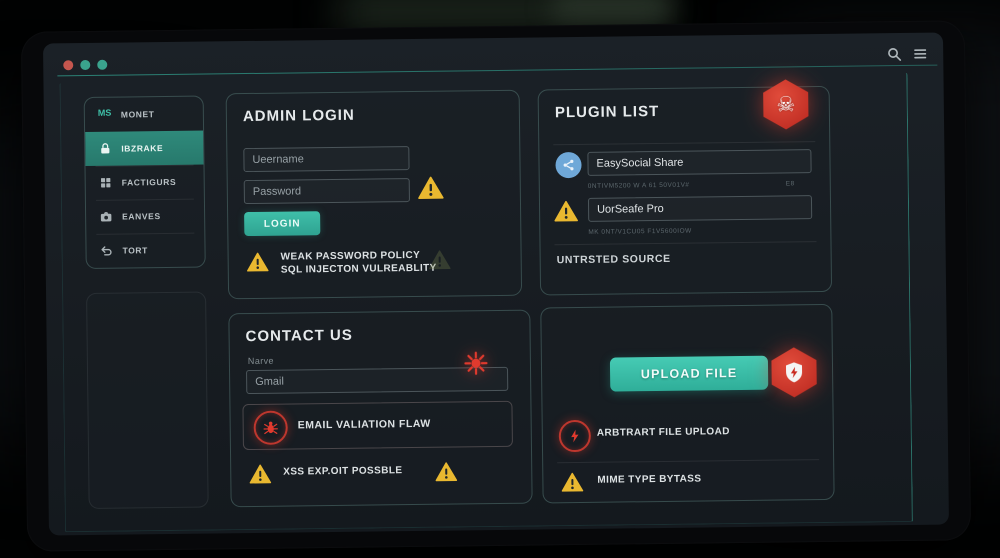  What do you see at coordinates (613, 259) in the screenshot?
I see `untrusted-source-label: UNTRSTED SOURCE` at bounding box center [613, 259].